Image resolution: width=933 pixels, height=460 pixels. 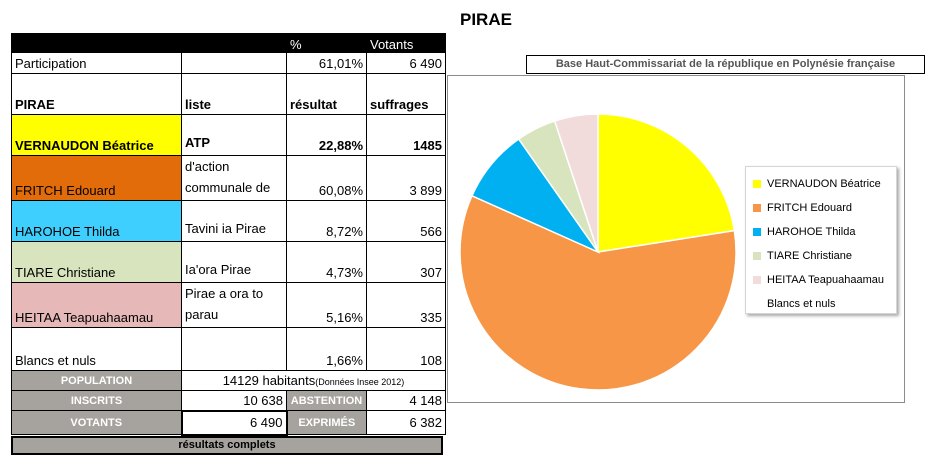 What do you see at coordinates (406, 262) in the screenshot?
I see `candidate-suffrages: 307` at bounding box center [406, 262].